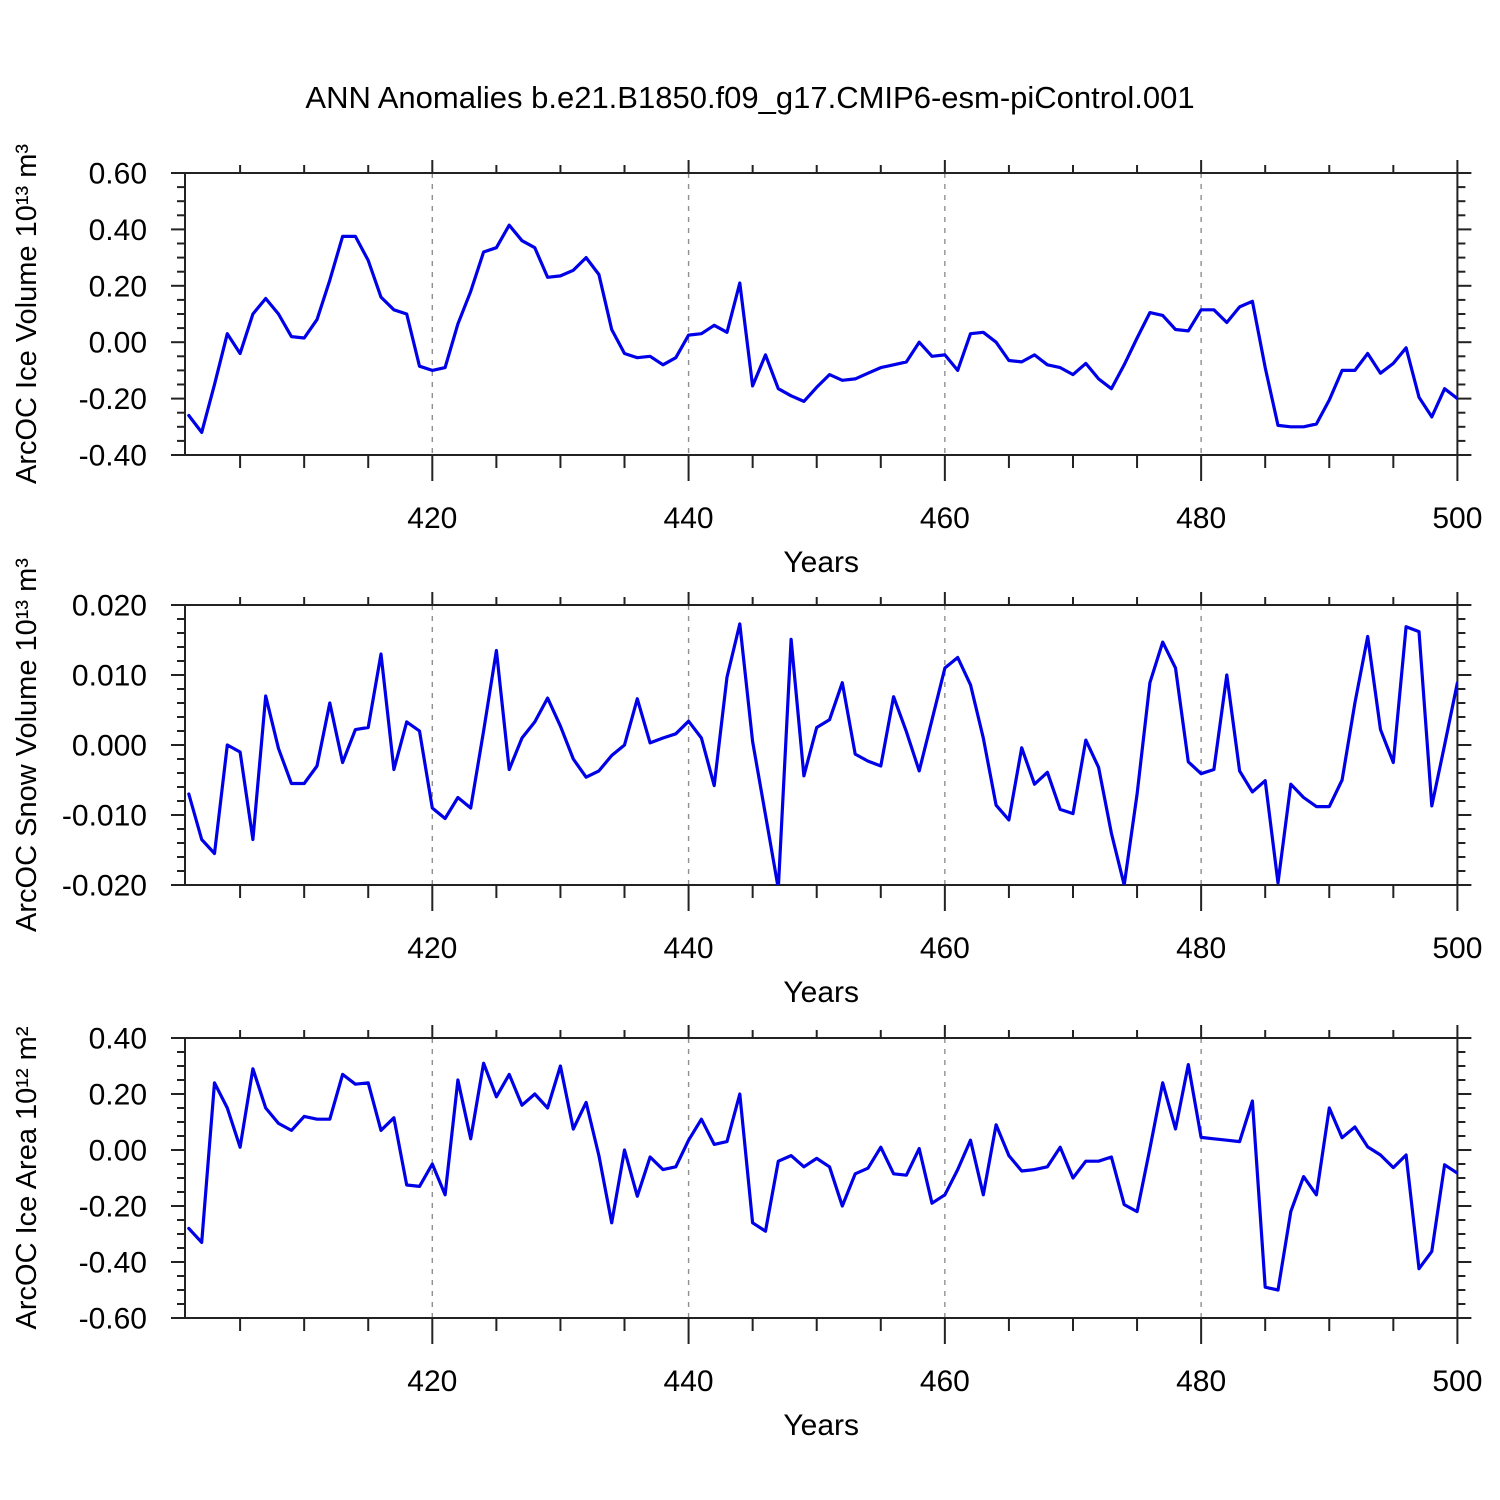 The image size is (1500, 1500). I want to click on series-line-ice-area, so click(822, 1176).